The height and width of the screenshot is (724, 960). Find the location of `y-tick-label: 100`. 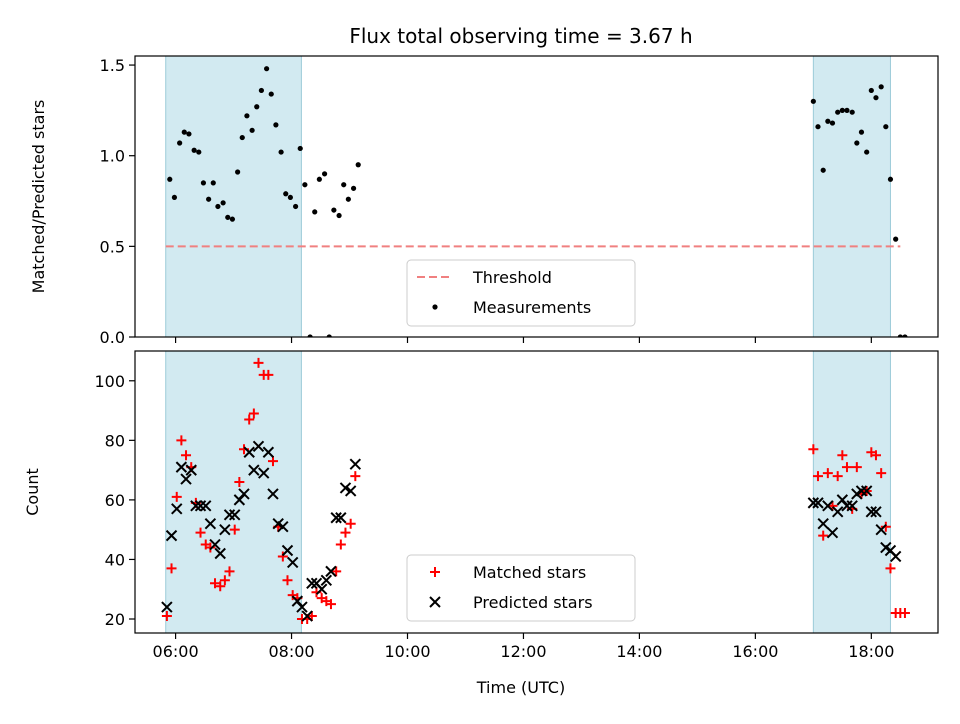

y-tick-label: 100 is located at coordinates (109, 381).